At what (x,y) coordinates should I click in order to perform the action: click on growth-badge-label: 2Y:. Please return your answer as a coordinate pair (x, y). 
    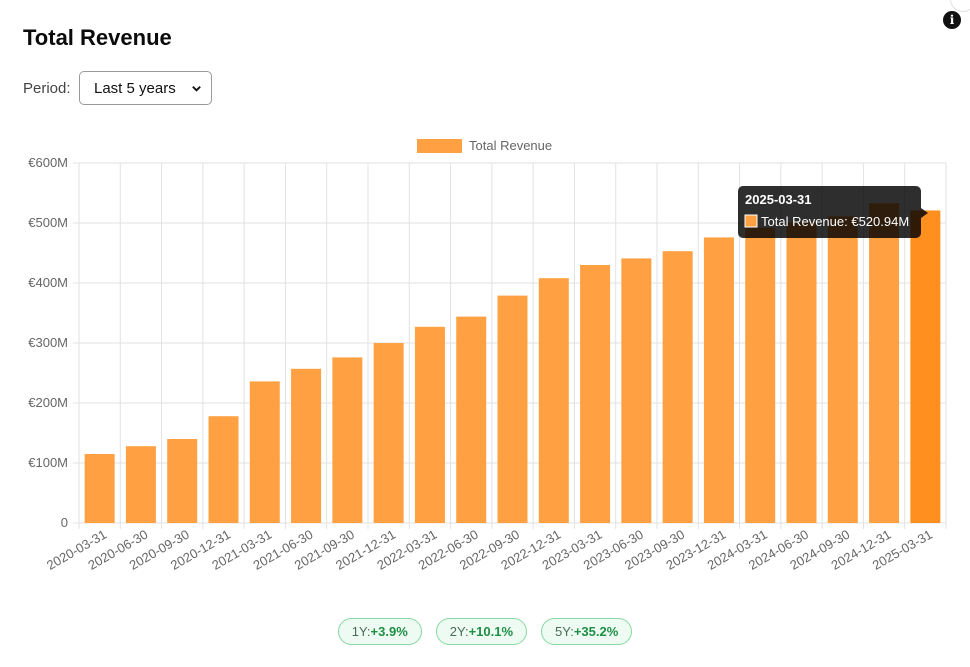
    Looking at the image, I should click on (459, 631).